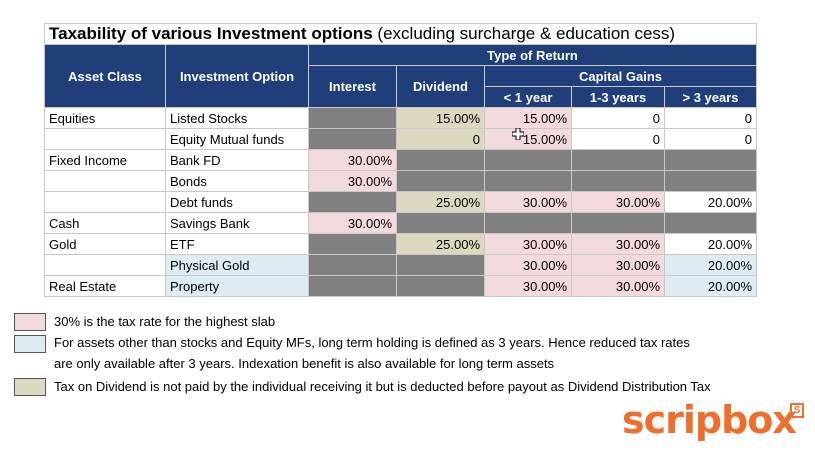 The height and width of the screenshot is (463, 815). What do you see at coordinates (237, 139) in the screenshot?
I see `cell-option: Equity Mutual funds` at bounding box center [237, 139].